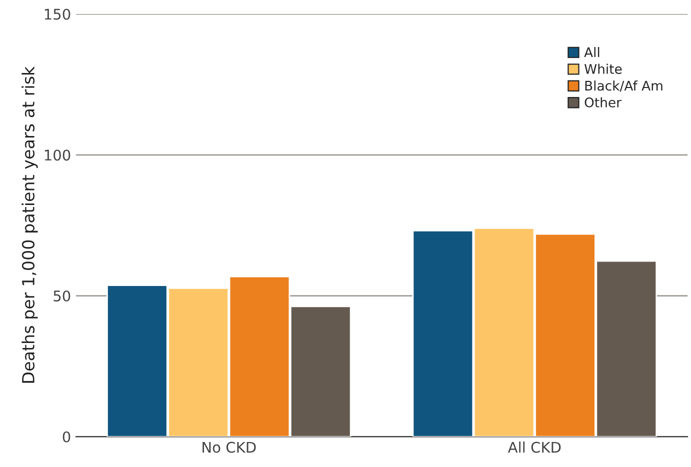 This screenshot has width=691, height=467. I want to click on y-tick-label: 50, so click(62, 296).